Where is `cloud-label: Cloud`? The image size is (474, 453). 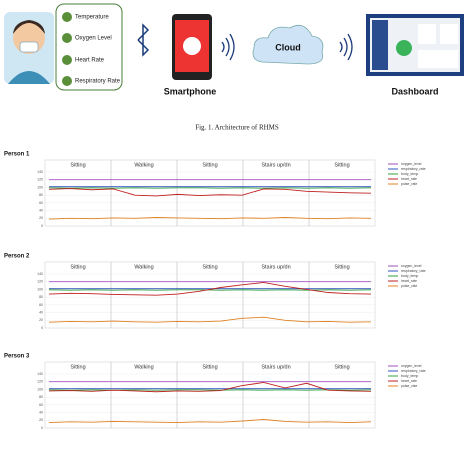
cloud-label: Cloud is located at coordinates (288, 47).